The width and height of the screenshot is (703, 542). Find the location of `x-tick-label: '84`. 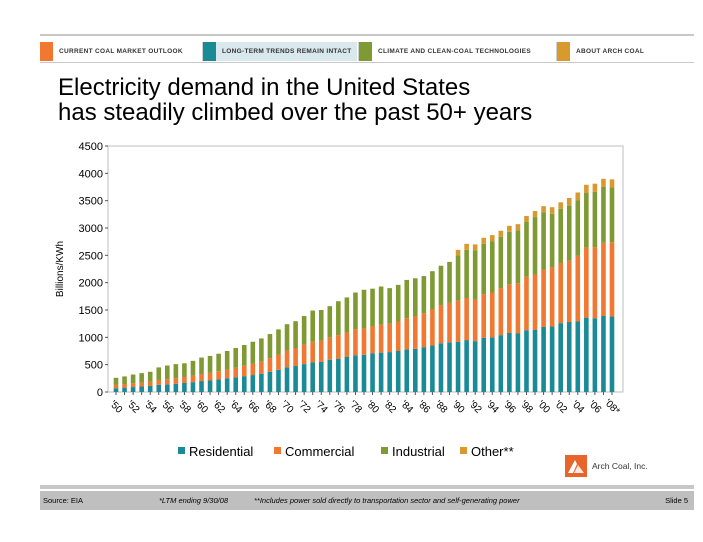

x-tick-label: '84 is located at coordinates (406, 407).